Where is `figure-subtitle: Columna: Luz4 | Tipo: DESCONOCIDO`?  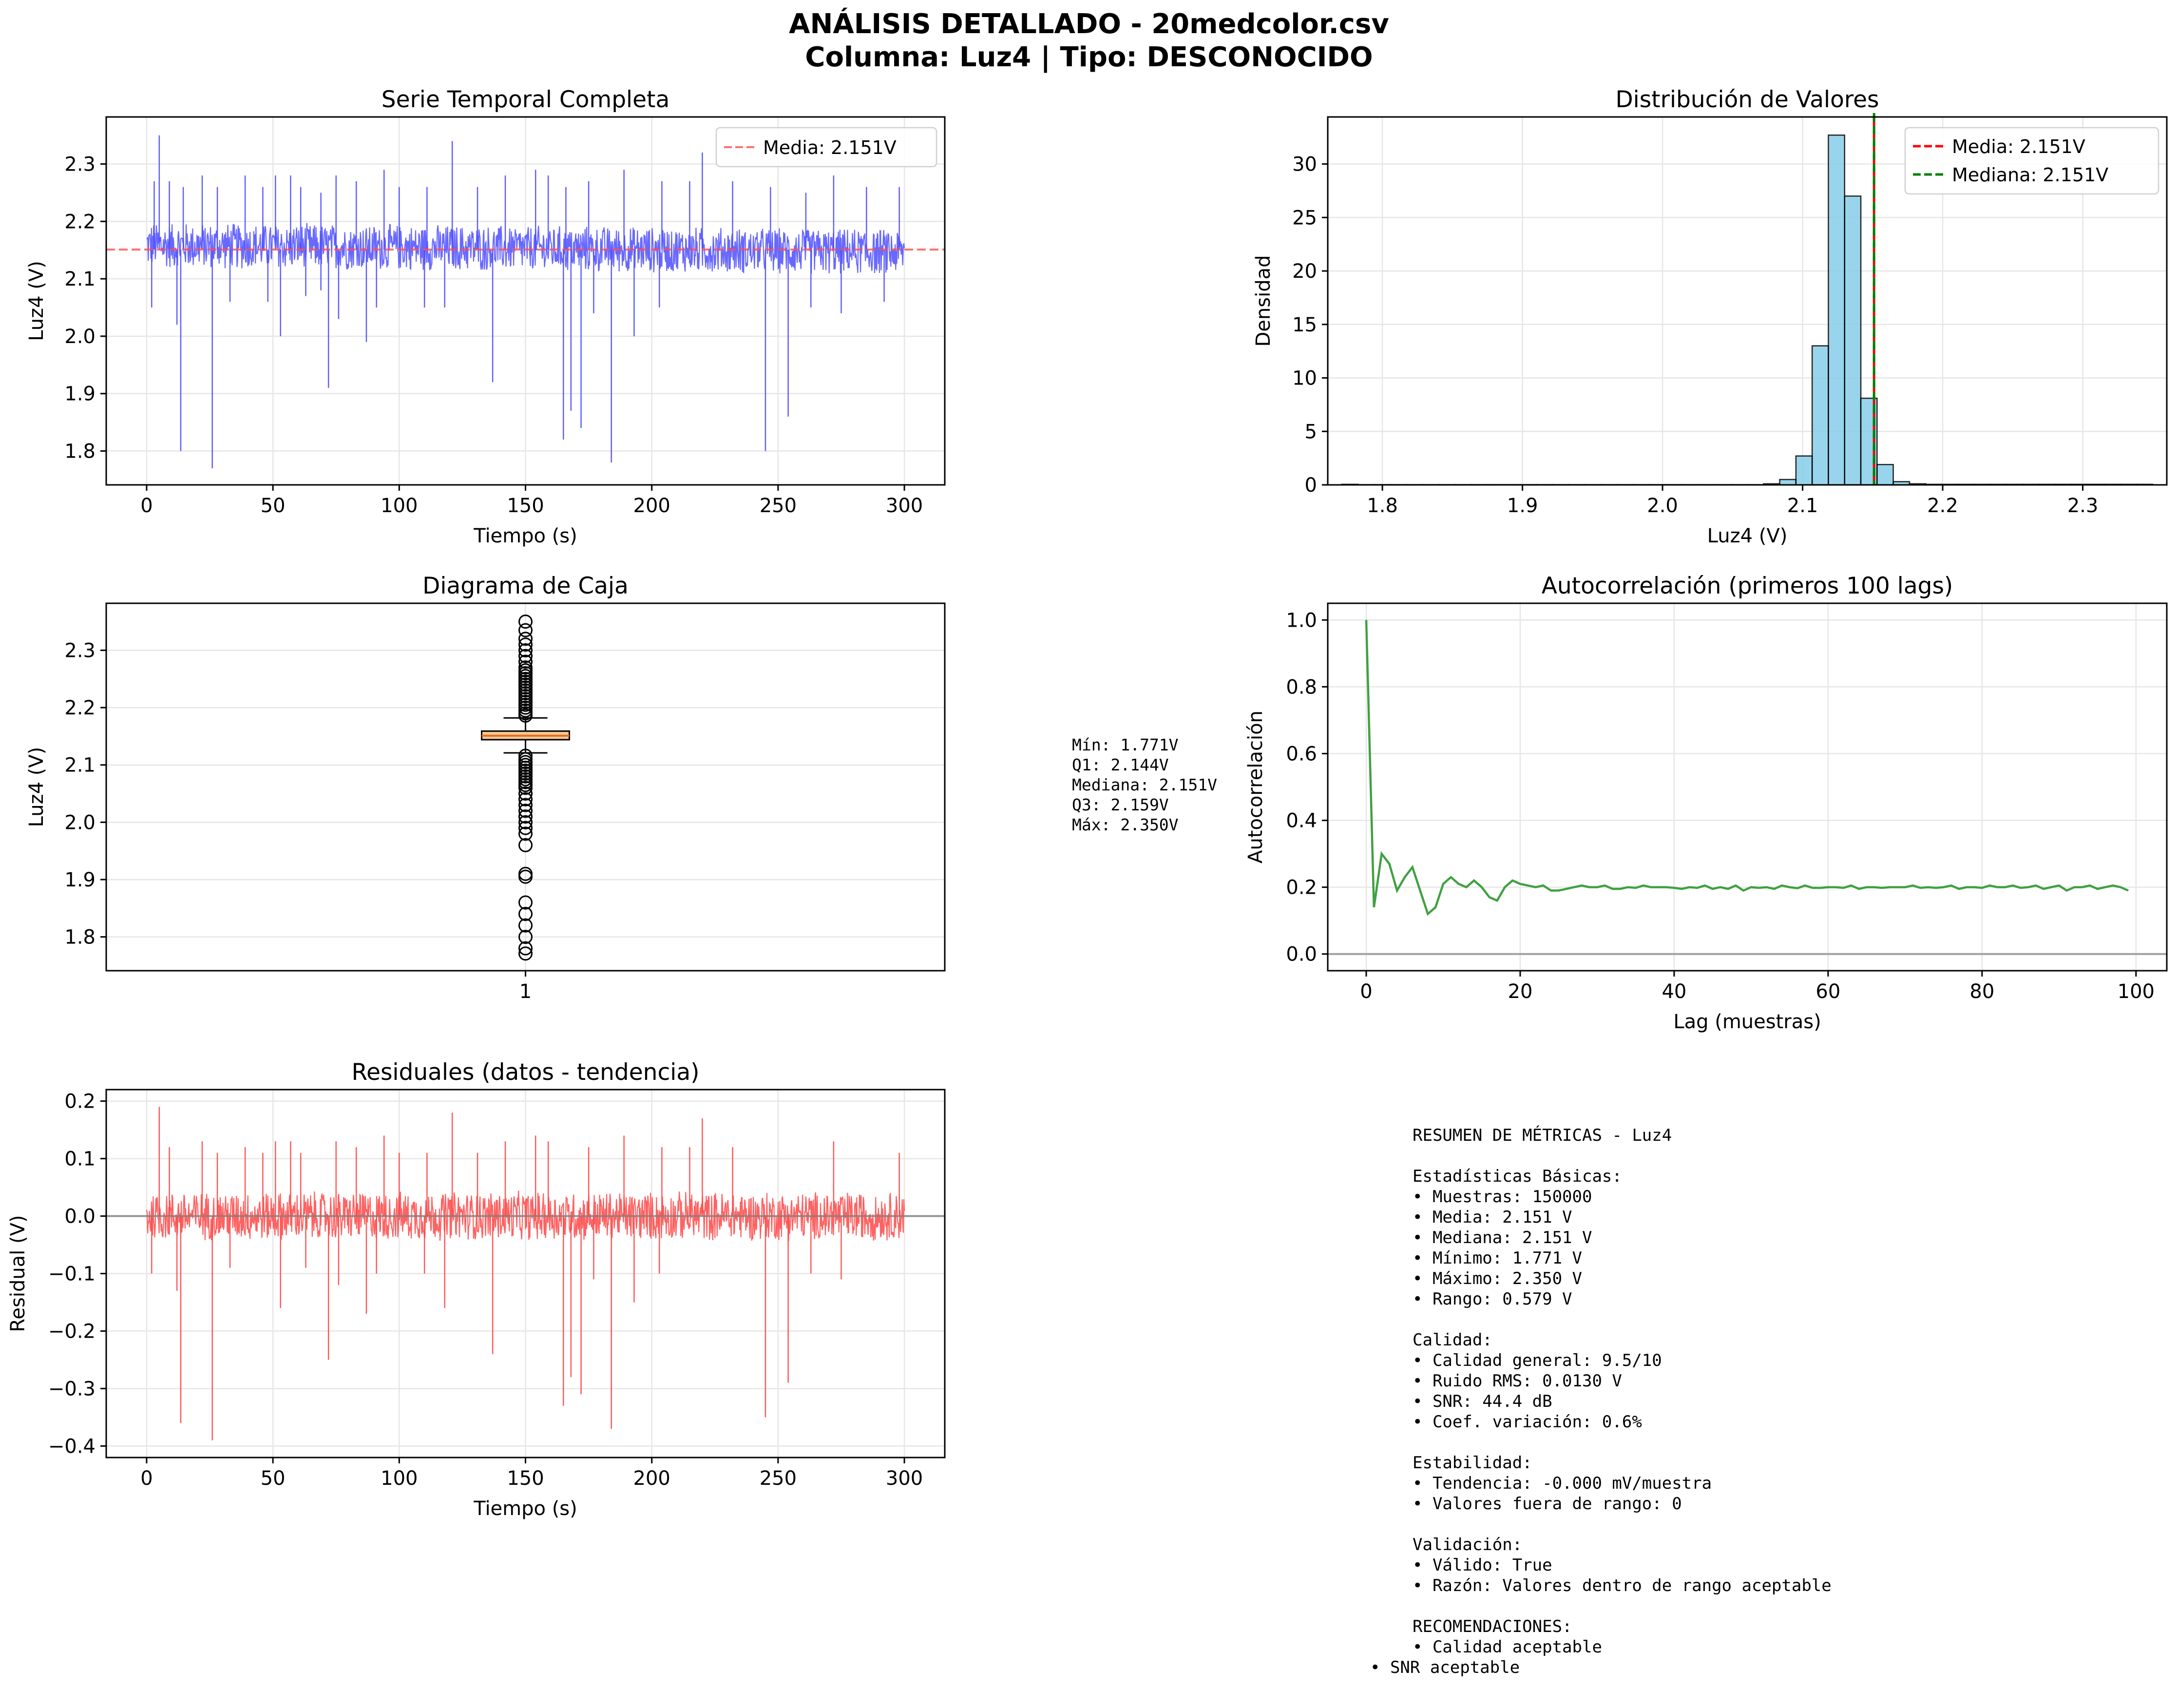 figure-subtitle: Columna: Luz4 | Tipo: DESCONOCIDO is located at coordinates (1089, 57).